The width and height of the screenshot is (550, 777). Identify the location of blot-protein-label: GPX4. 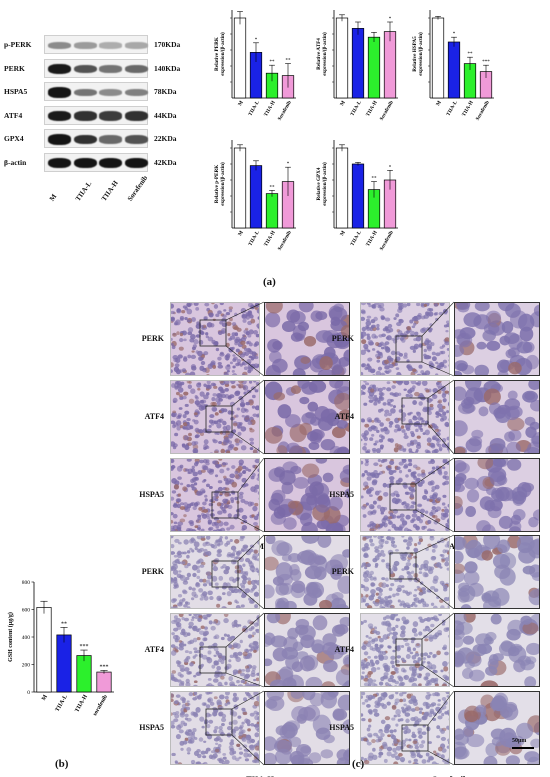
(14, 138).